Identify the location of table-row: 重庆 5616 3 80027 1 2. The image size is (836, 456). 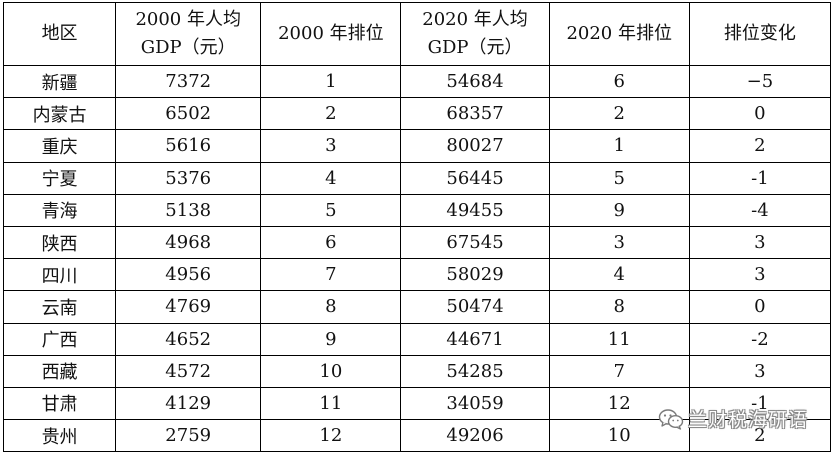
(417, 146).